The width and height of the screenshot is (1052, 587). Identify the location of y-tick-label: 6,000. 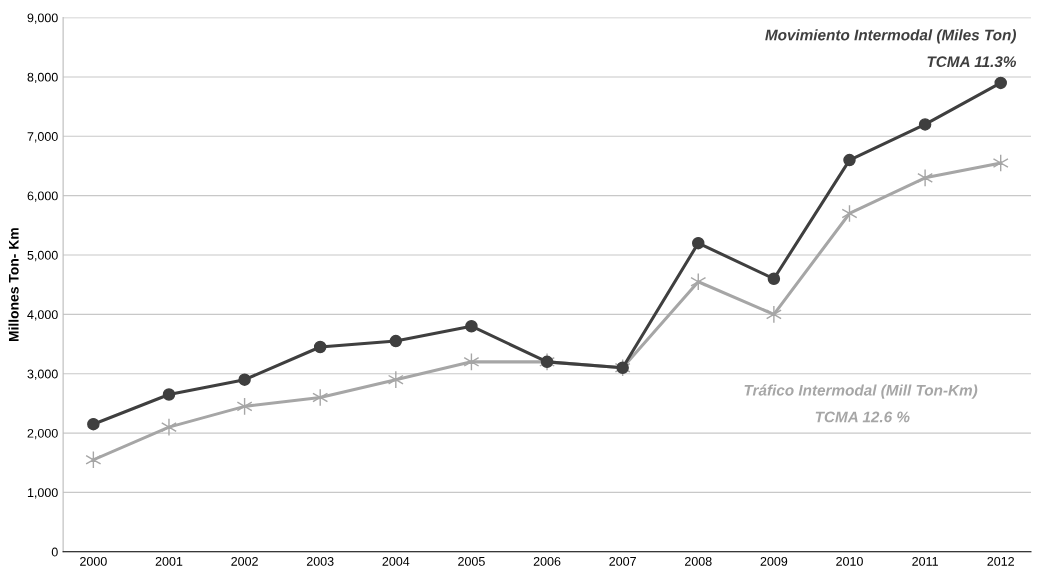
(42, 196).